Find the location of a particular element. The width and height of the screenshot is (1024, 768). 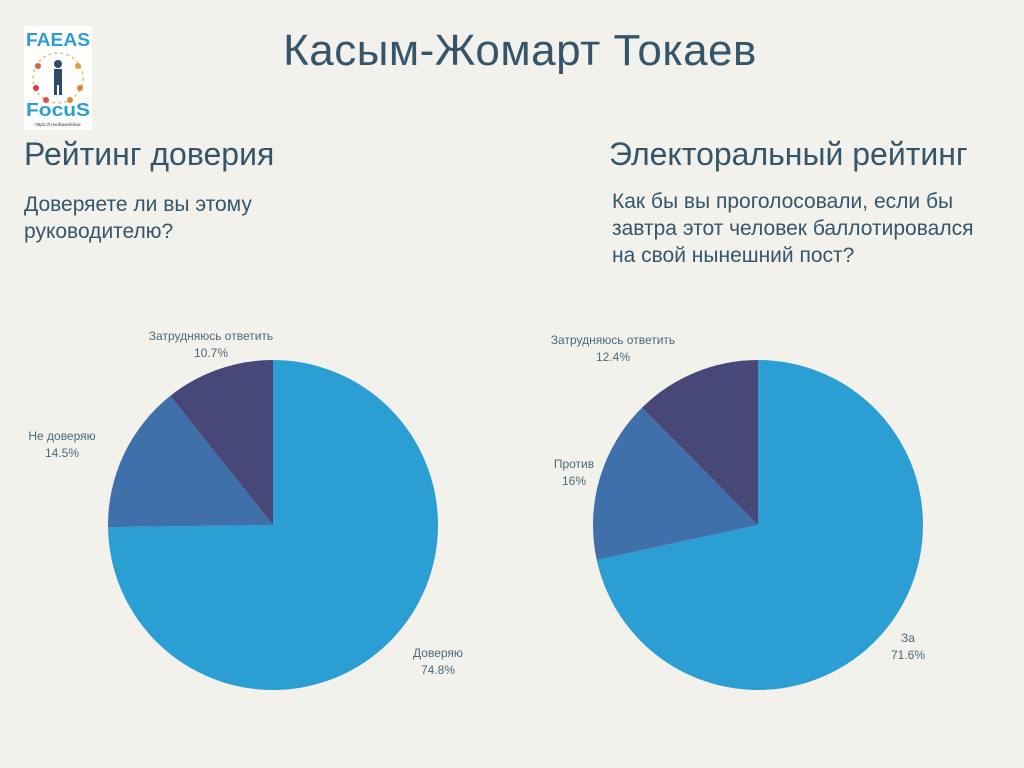

person-icon is located at coordinates (58, 64).